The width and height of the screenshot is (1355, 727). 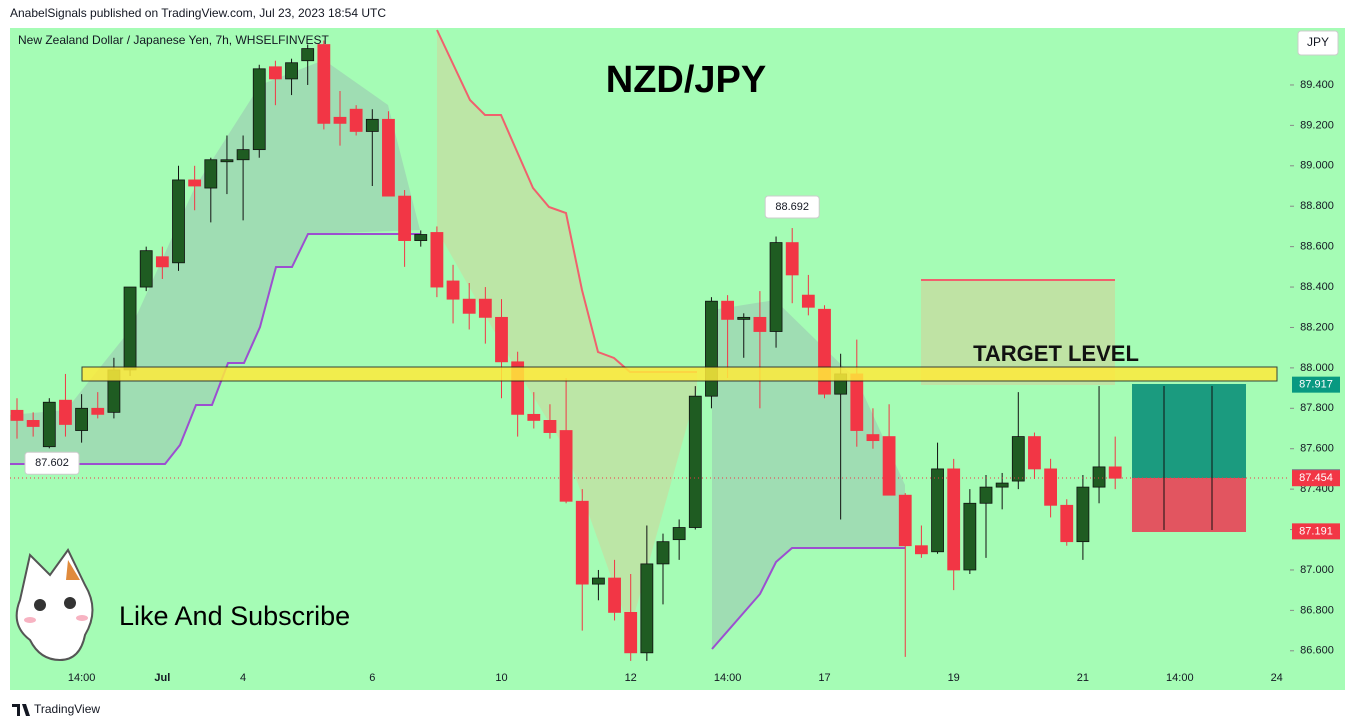 What do you see at coordinates (1189, 431) in the screenshot?
I see `position-target` at bounding box center [1189, 431].